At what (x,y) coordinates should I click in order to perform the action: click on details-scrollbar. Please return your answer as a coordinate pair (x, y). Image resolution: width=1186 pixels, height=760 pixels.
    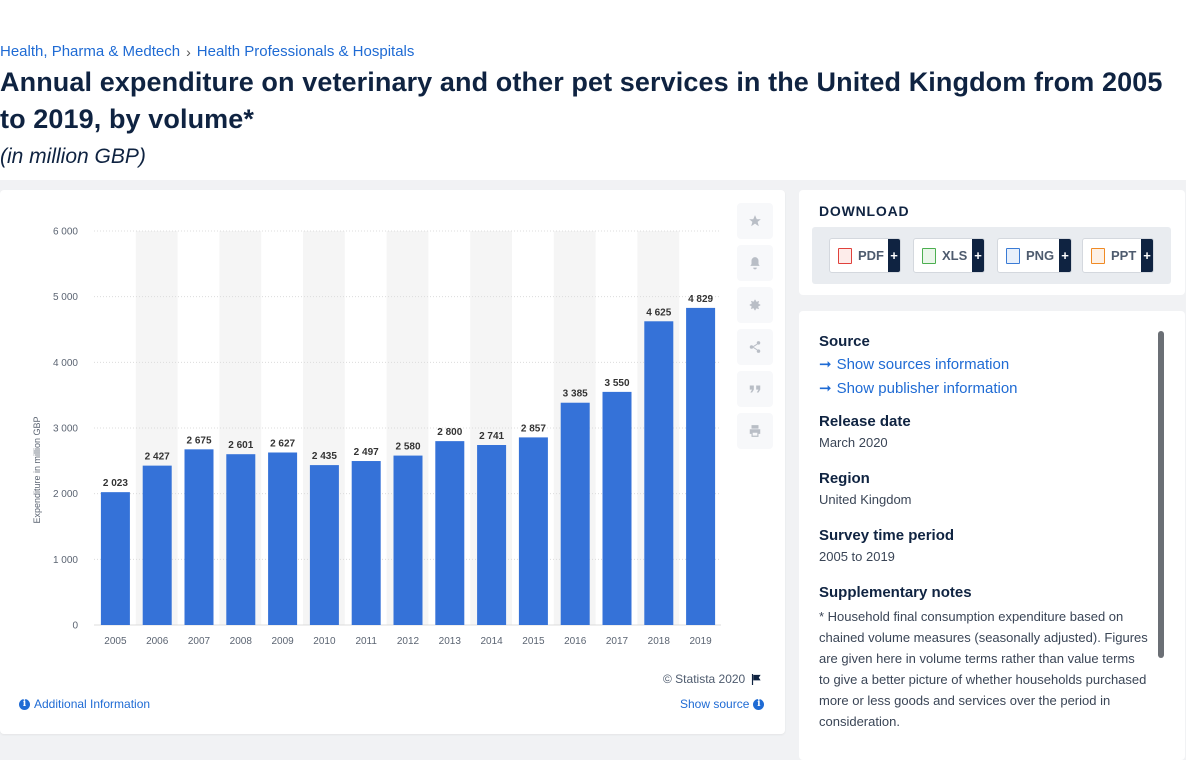
    Looking at the image, I should click on (1161, 494).